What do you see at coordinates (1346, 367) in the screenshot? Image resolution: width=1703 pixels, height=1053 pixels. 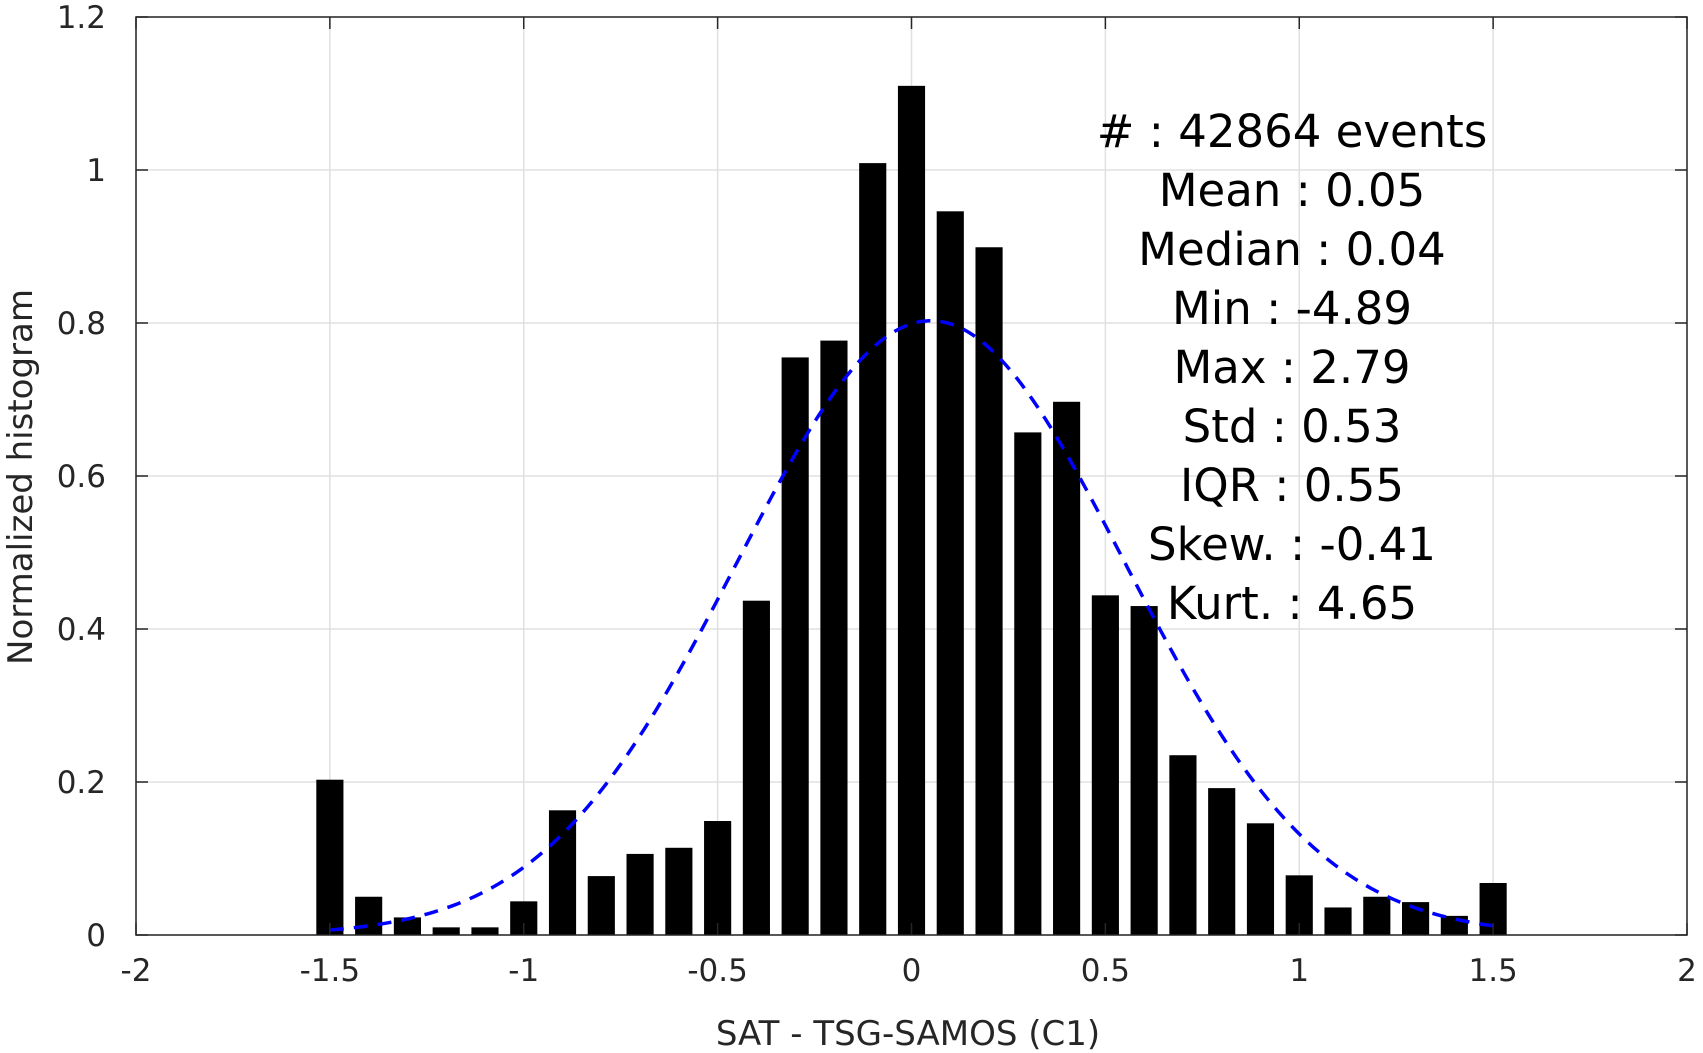 I see `stat-value: : 2.79` at bounding box center [1346, 367].